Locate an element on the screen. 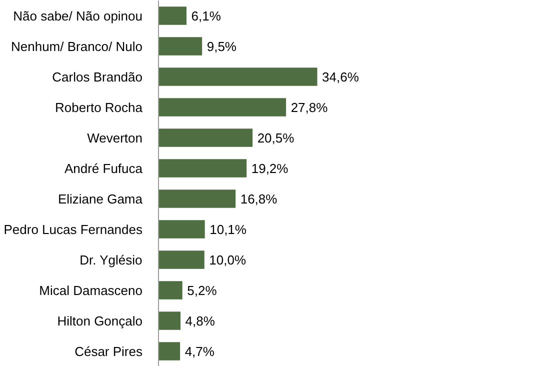 The image size is (539, 366). y-tick-label: Eliziane Gama is located at coordinates (101, 198).